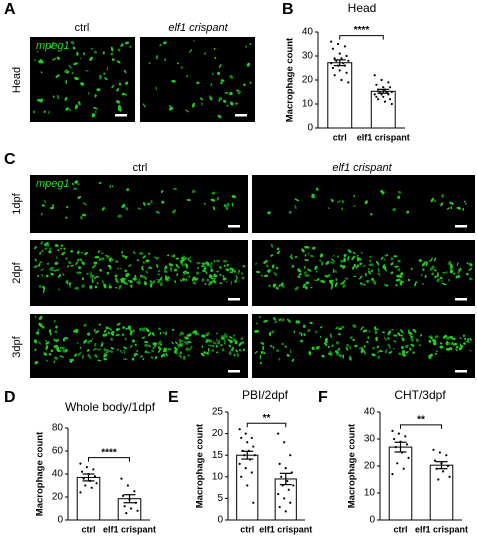 The height and width of the screenshot is (555, 477). What do you see at coordinates (421, 426) in the screenshot?
I see `significance-bracket` at bounding box center [421, 426].